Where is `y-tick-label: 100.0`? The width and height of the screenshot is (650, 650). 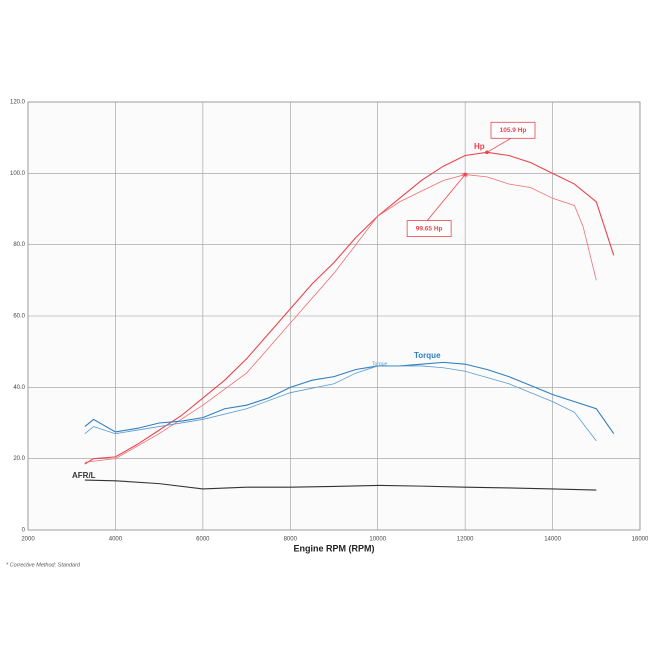
y-tick-label: 100.0 is located at coordinates (18, 174).